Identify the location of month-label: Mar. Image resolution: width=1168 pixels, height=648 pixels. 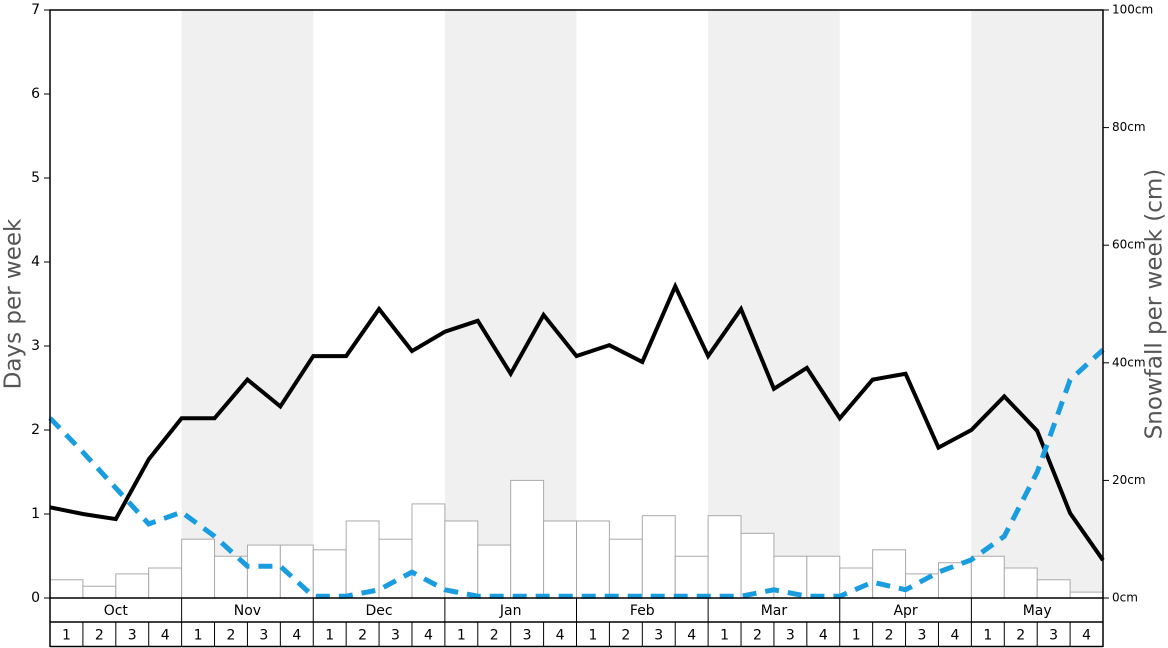
(774, 611).